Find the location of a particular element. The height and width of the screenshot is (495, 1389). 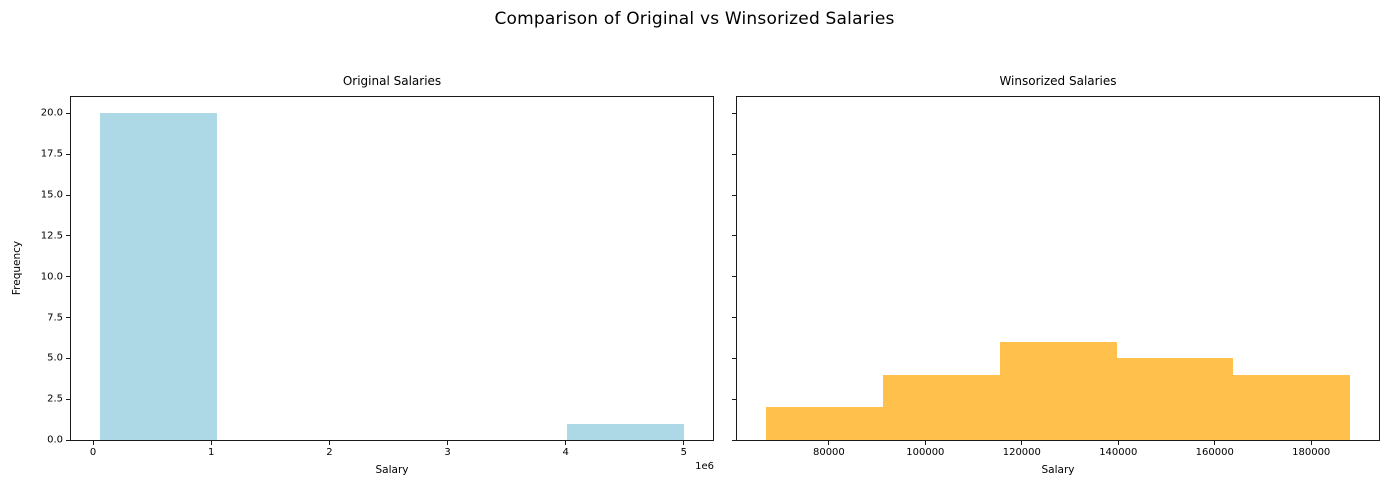

x-tick-label: 3 is located at coordinates (447, 452).